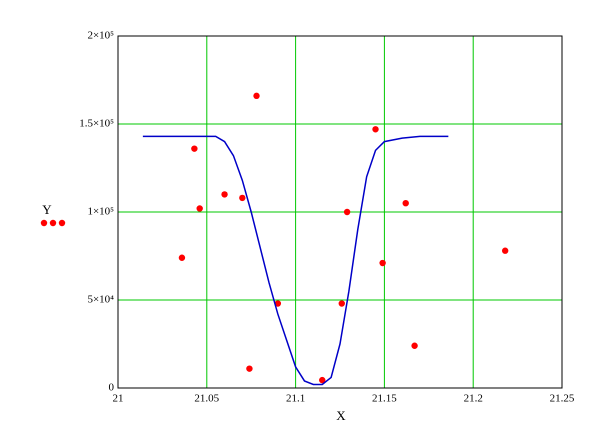 This screenshot has width=611, height=447. Describe the element at coordinates (100, 36) in the screenshot. I see `y-tick-label: 2×10⁵` at that location.